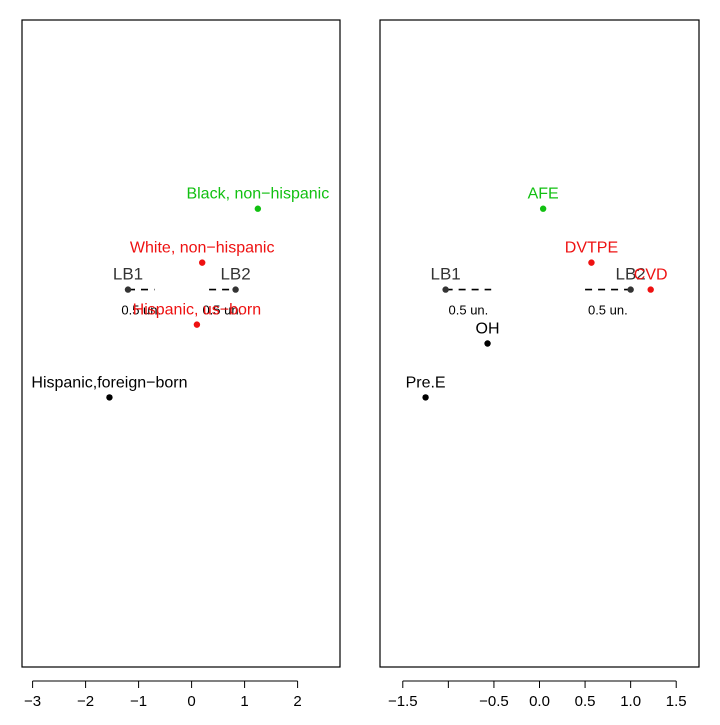  Describe the element at coordinates (85, 701) in the screenshot. I see `x-tick-label: −2` at that location.